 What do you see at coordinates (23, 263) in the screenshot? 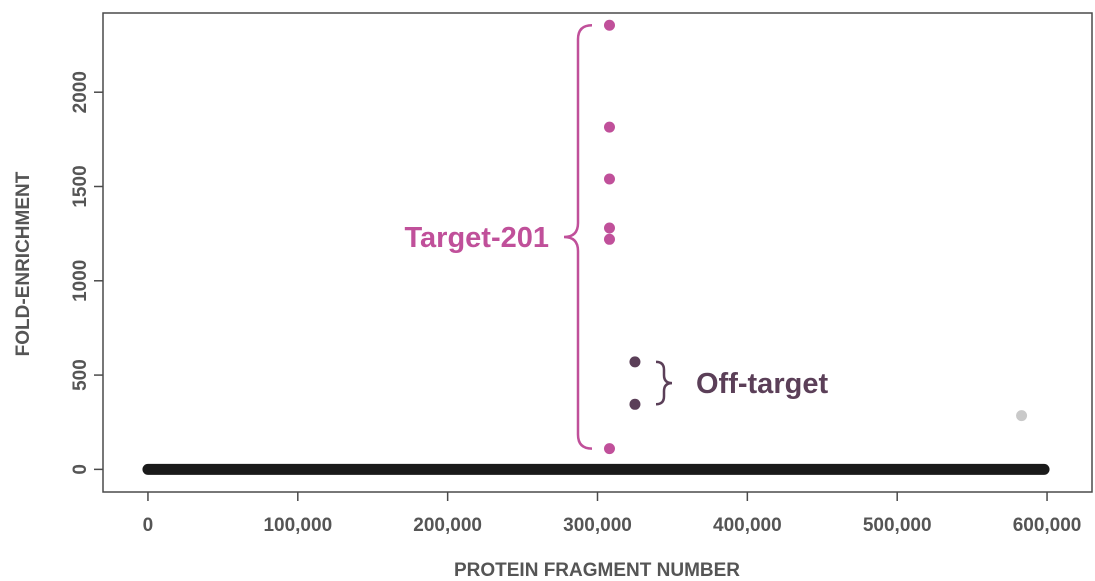
I see `y-axis-title: FOLD-ENRICHMENT` at bounding box center [23, 263].